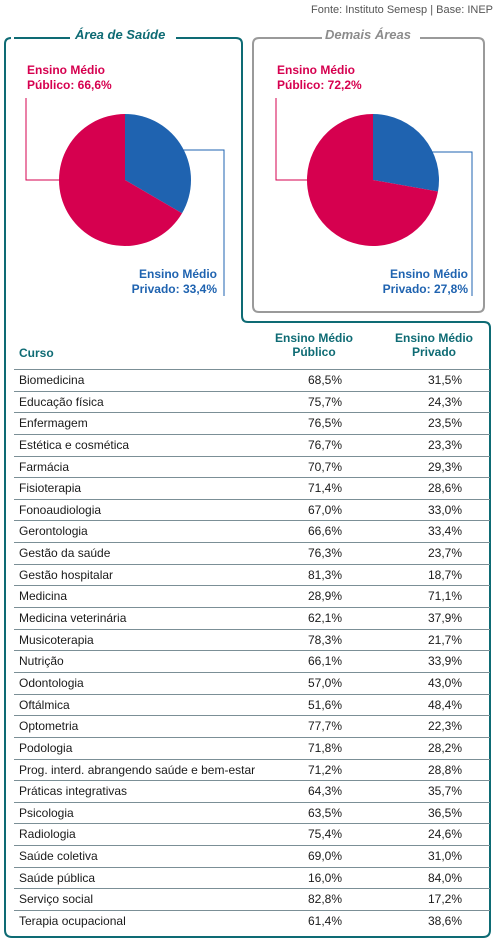 Image resolution: width=499 pixels, height=944 pixels. Describe the element at coordinates (444, 791) in the screenshot. I see `cell-privado: 35,7%` at that location.